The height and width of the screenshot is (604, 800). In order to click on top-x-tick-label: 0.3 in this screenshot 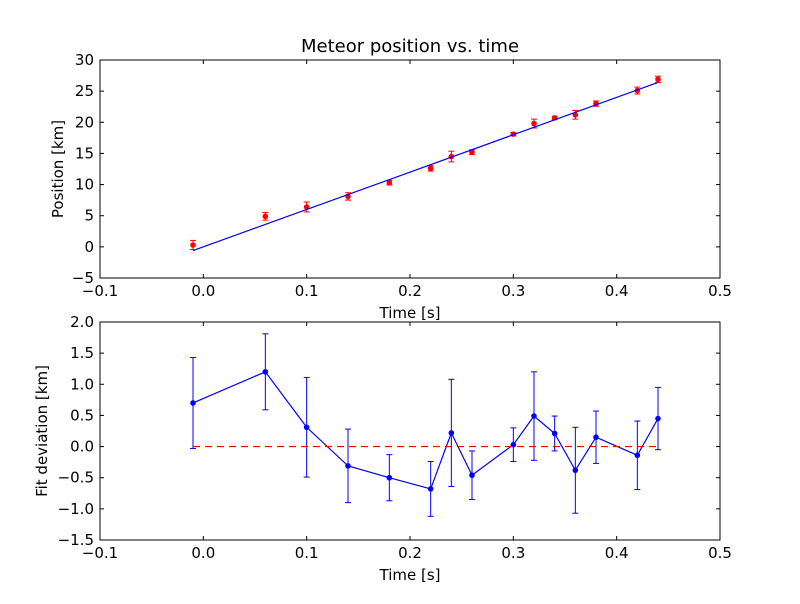, I will do `click(513, 291)`.